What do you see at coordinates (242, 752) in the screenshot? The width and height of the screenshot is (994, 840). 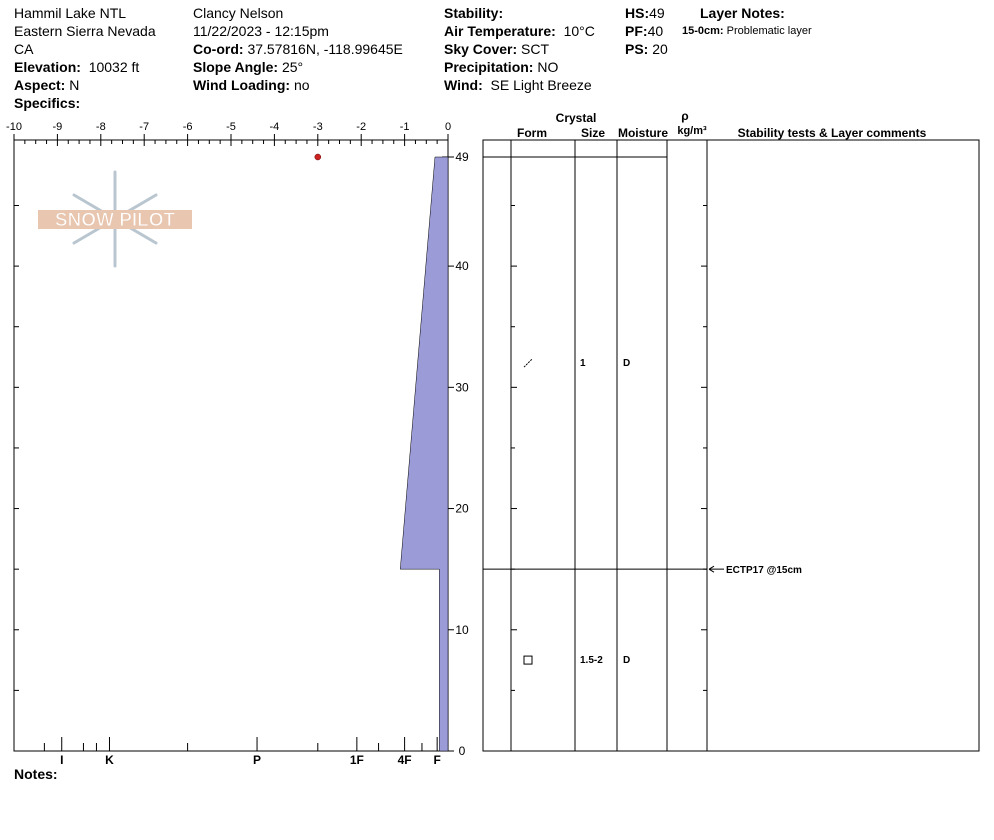 I see `hardness-axis: I K P 1F 4F F` at bounding box center [242, 752].